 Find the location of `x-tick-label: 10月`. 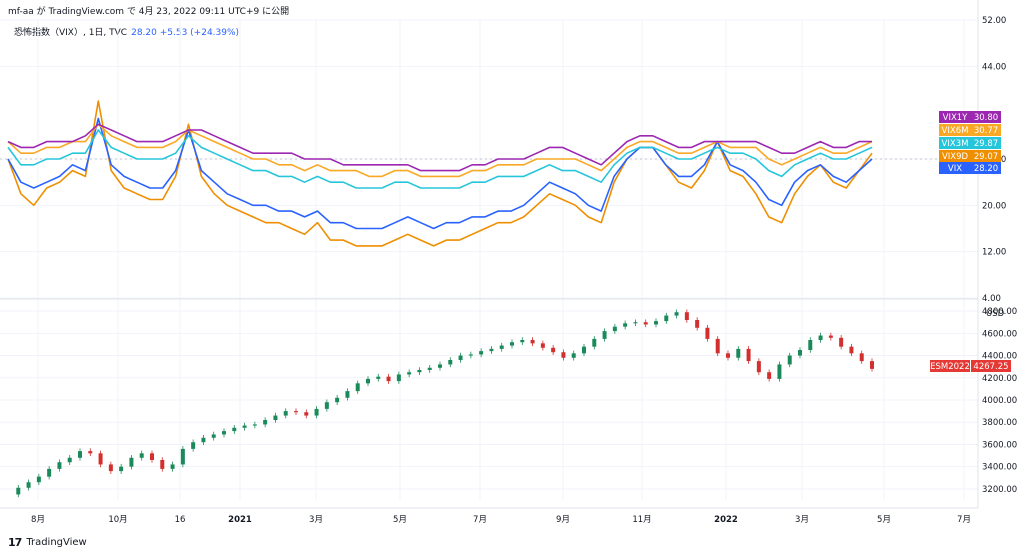

x-tick-label: 10月 is located at coordinates (117, 520).